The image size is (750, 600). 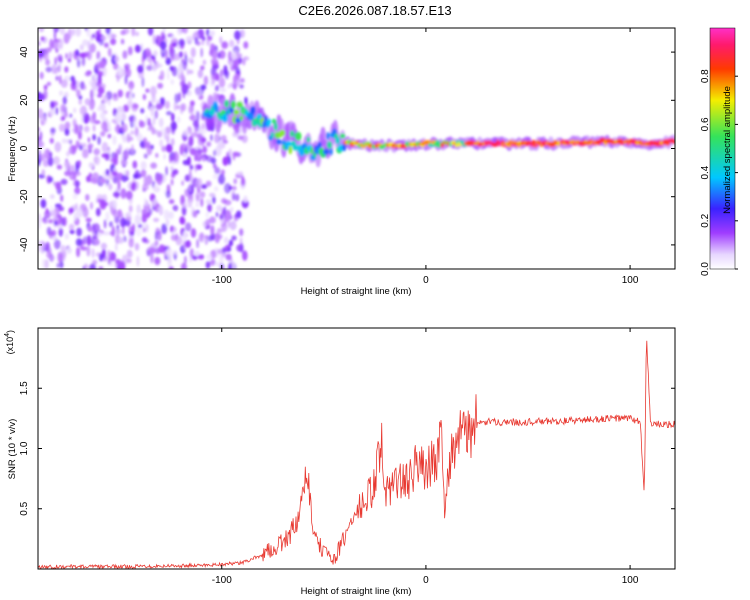 I want to click on spectrogram-ytick-label: 40, so click(x=24, y=52).